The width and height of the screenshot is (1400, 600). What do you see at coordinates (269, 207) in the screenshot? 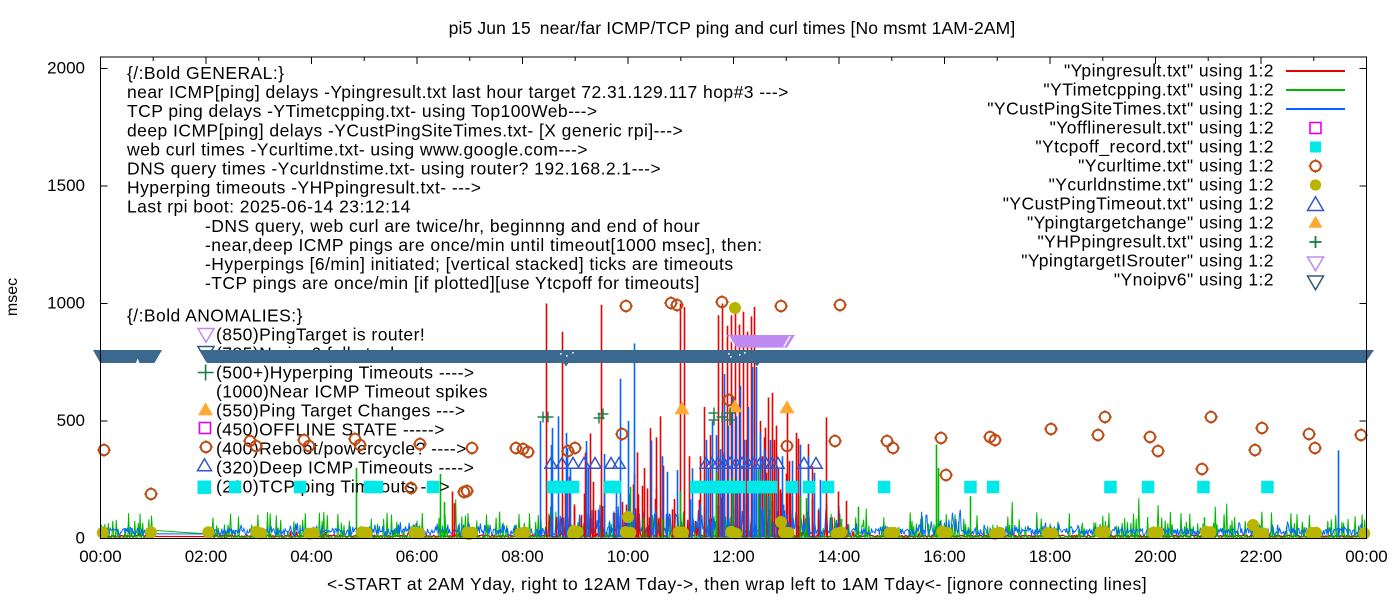
I see `svg-text:Last rpi boot: 2025-06-14 23:1: Last rpi boot: 2025-06-14 23:12:14` at bounding box center [269, 207].